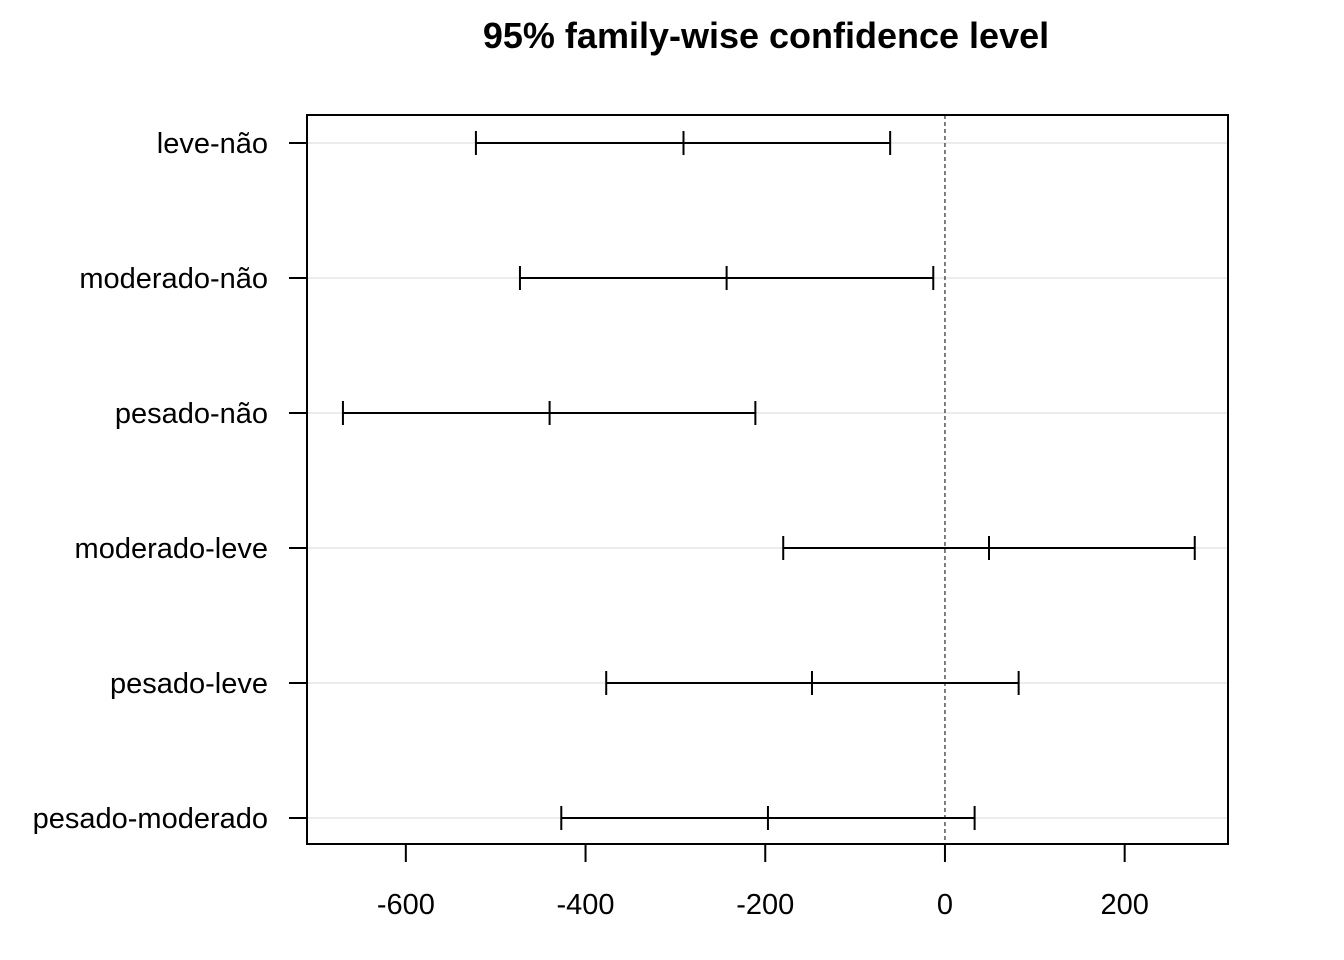  I want to click on y-tick-label: pesado-moderado, so click(150, 819).